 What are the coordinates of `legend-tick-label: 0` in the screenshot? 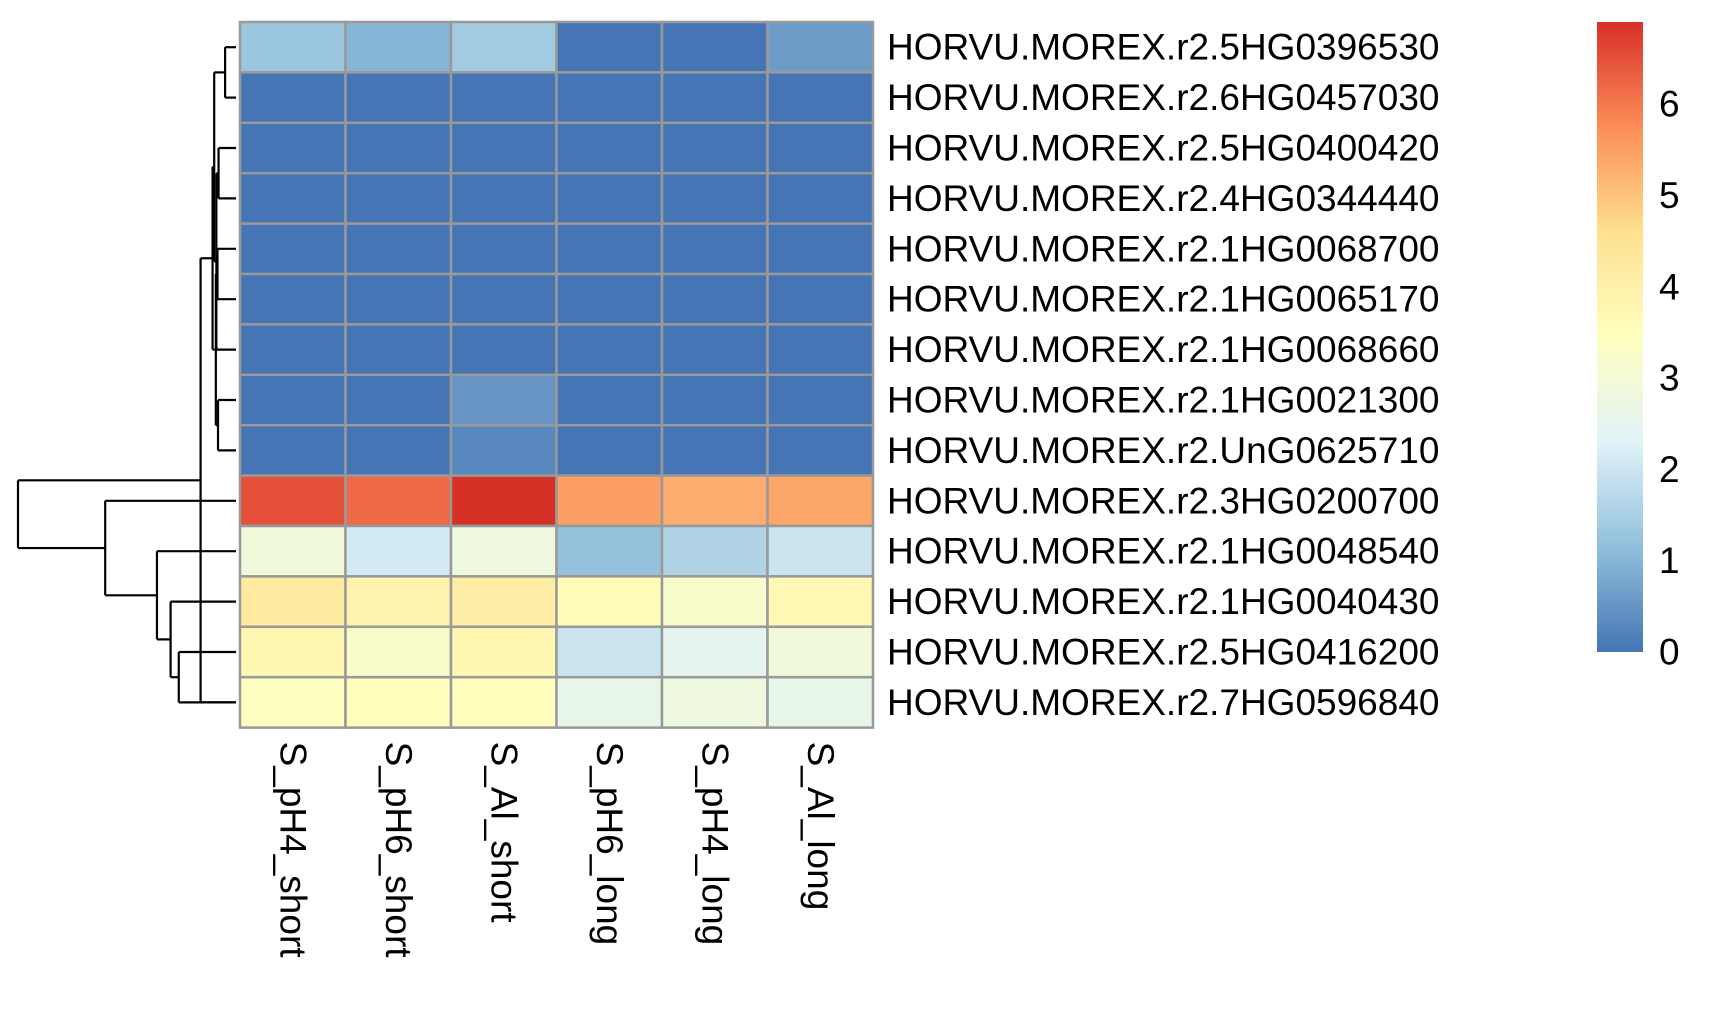 It's located at (1669, 652).